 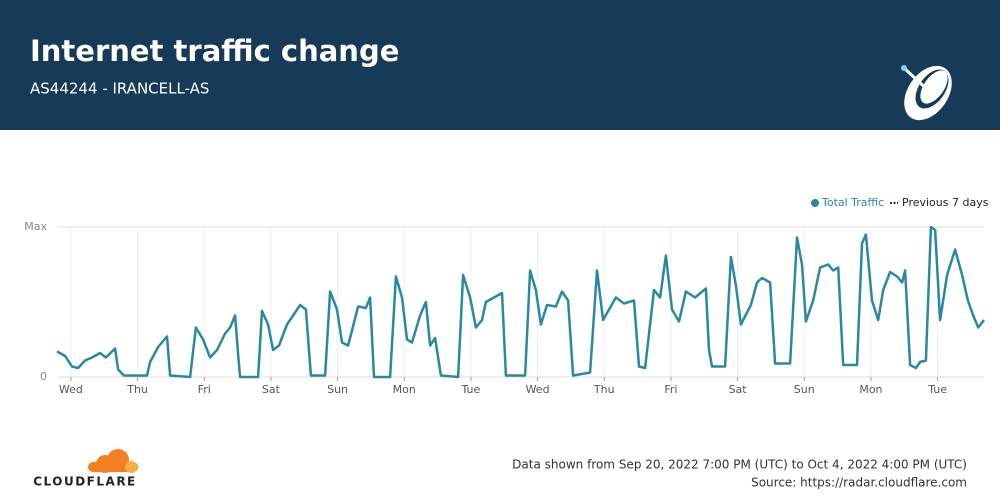 I want to click on legend-label: Total Traffic, so click(x=852, y=202).